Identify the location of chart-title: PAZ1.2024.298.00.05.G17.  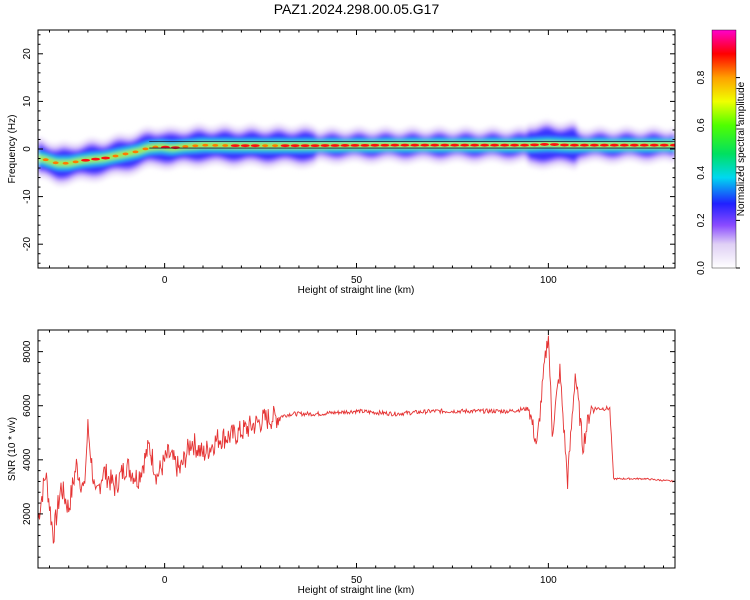
(356, 9).